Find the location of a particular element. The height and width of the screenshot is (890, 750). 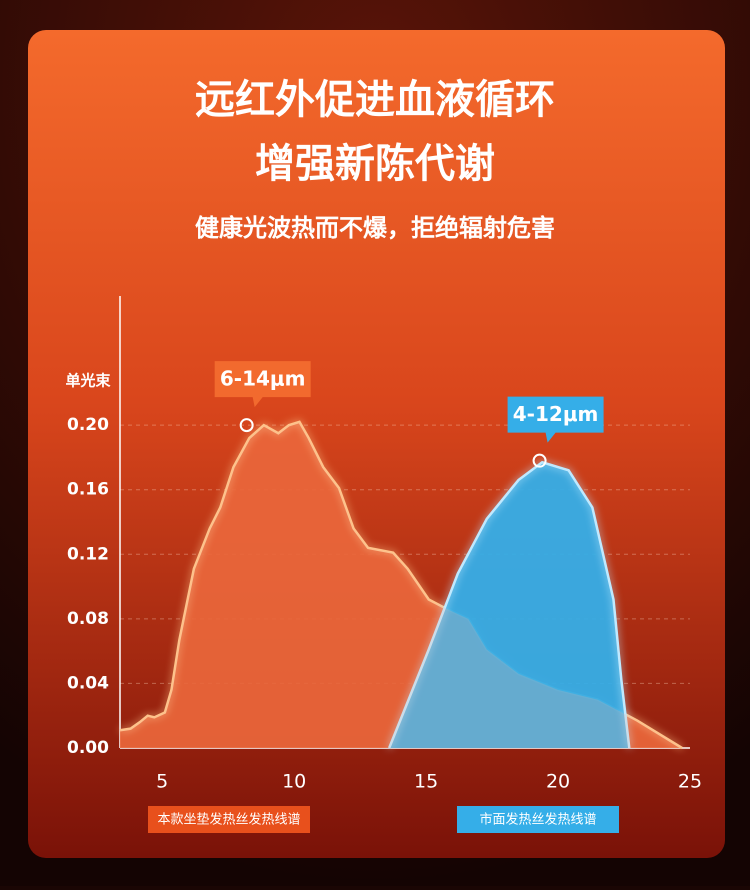

y-tick-label: 0.00 is located at coordinates (88, 748).